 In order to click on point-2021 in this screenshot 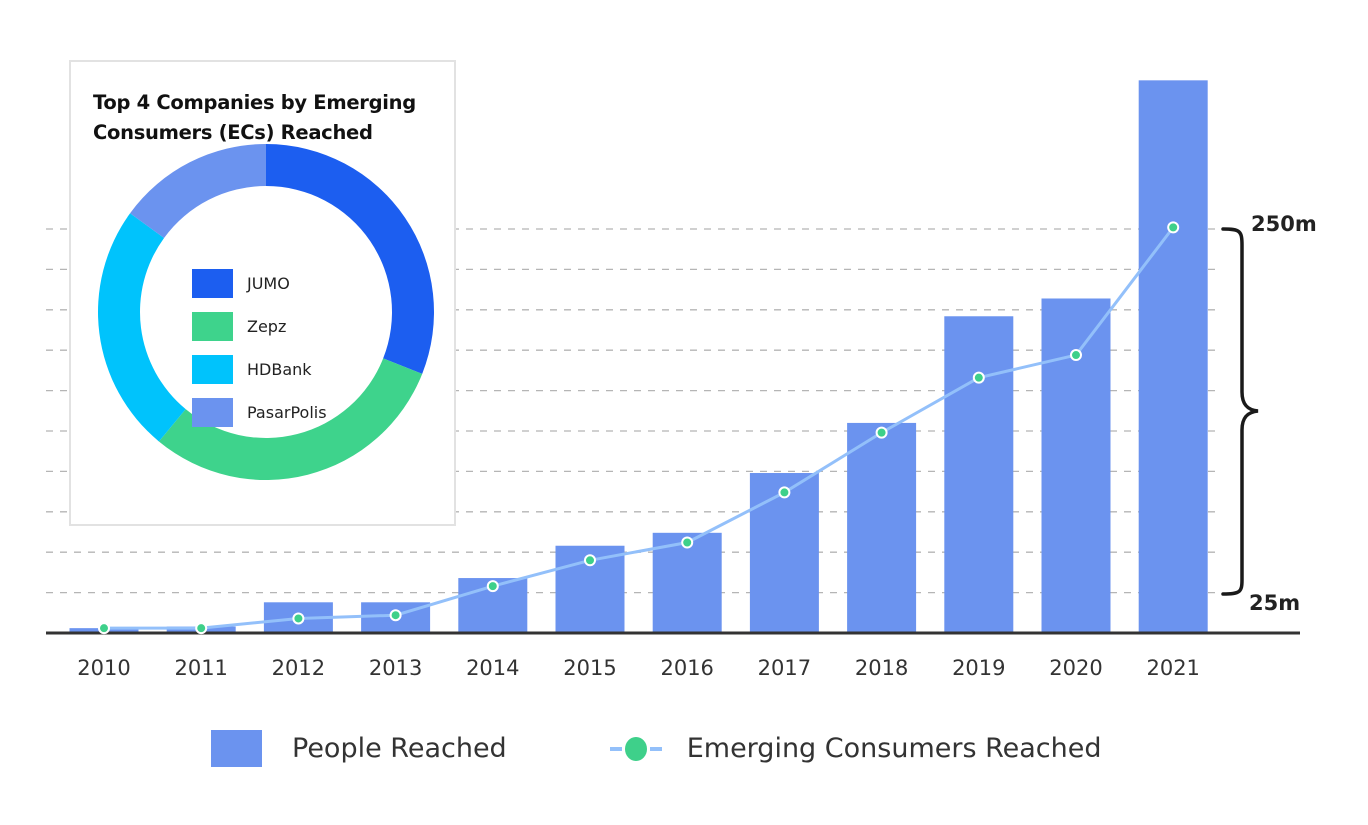, I will do `click(1173, 227)`.